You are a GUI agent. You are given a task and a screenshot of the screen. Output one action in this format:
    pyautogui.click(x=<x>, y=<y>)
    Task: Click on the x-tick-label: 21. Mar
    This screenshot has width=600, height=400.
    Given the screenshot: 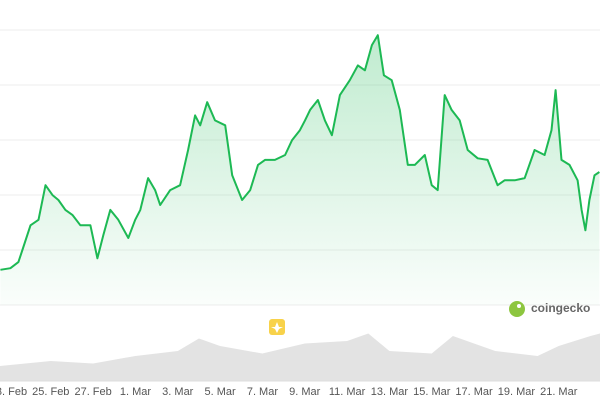 What is the action you would take?
    pyautogui.click(x=559, y=392)
    